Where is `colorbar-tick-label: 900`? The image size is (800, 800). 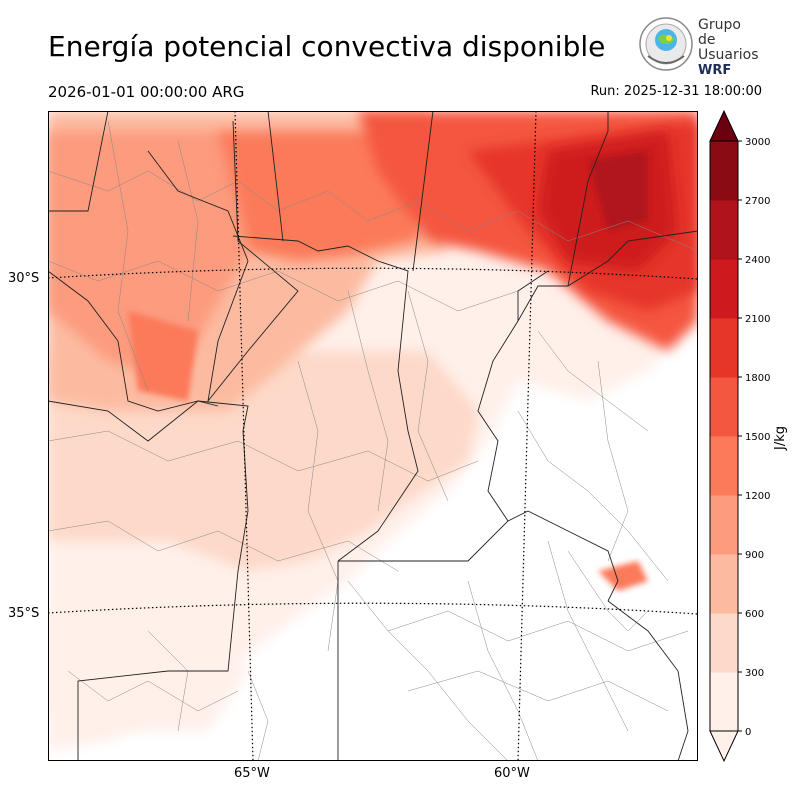 colorbar-tick-label: 900 is located at coordinates (754, 555).